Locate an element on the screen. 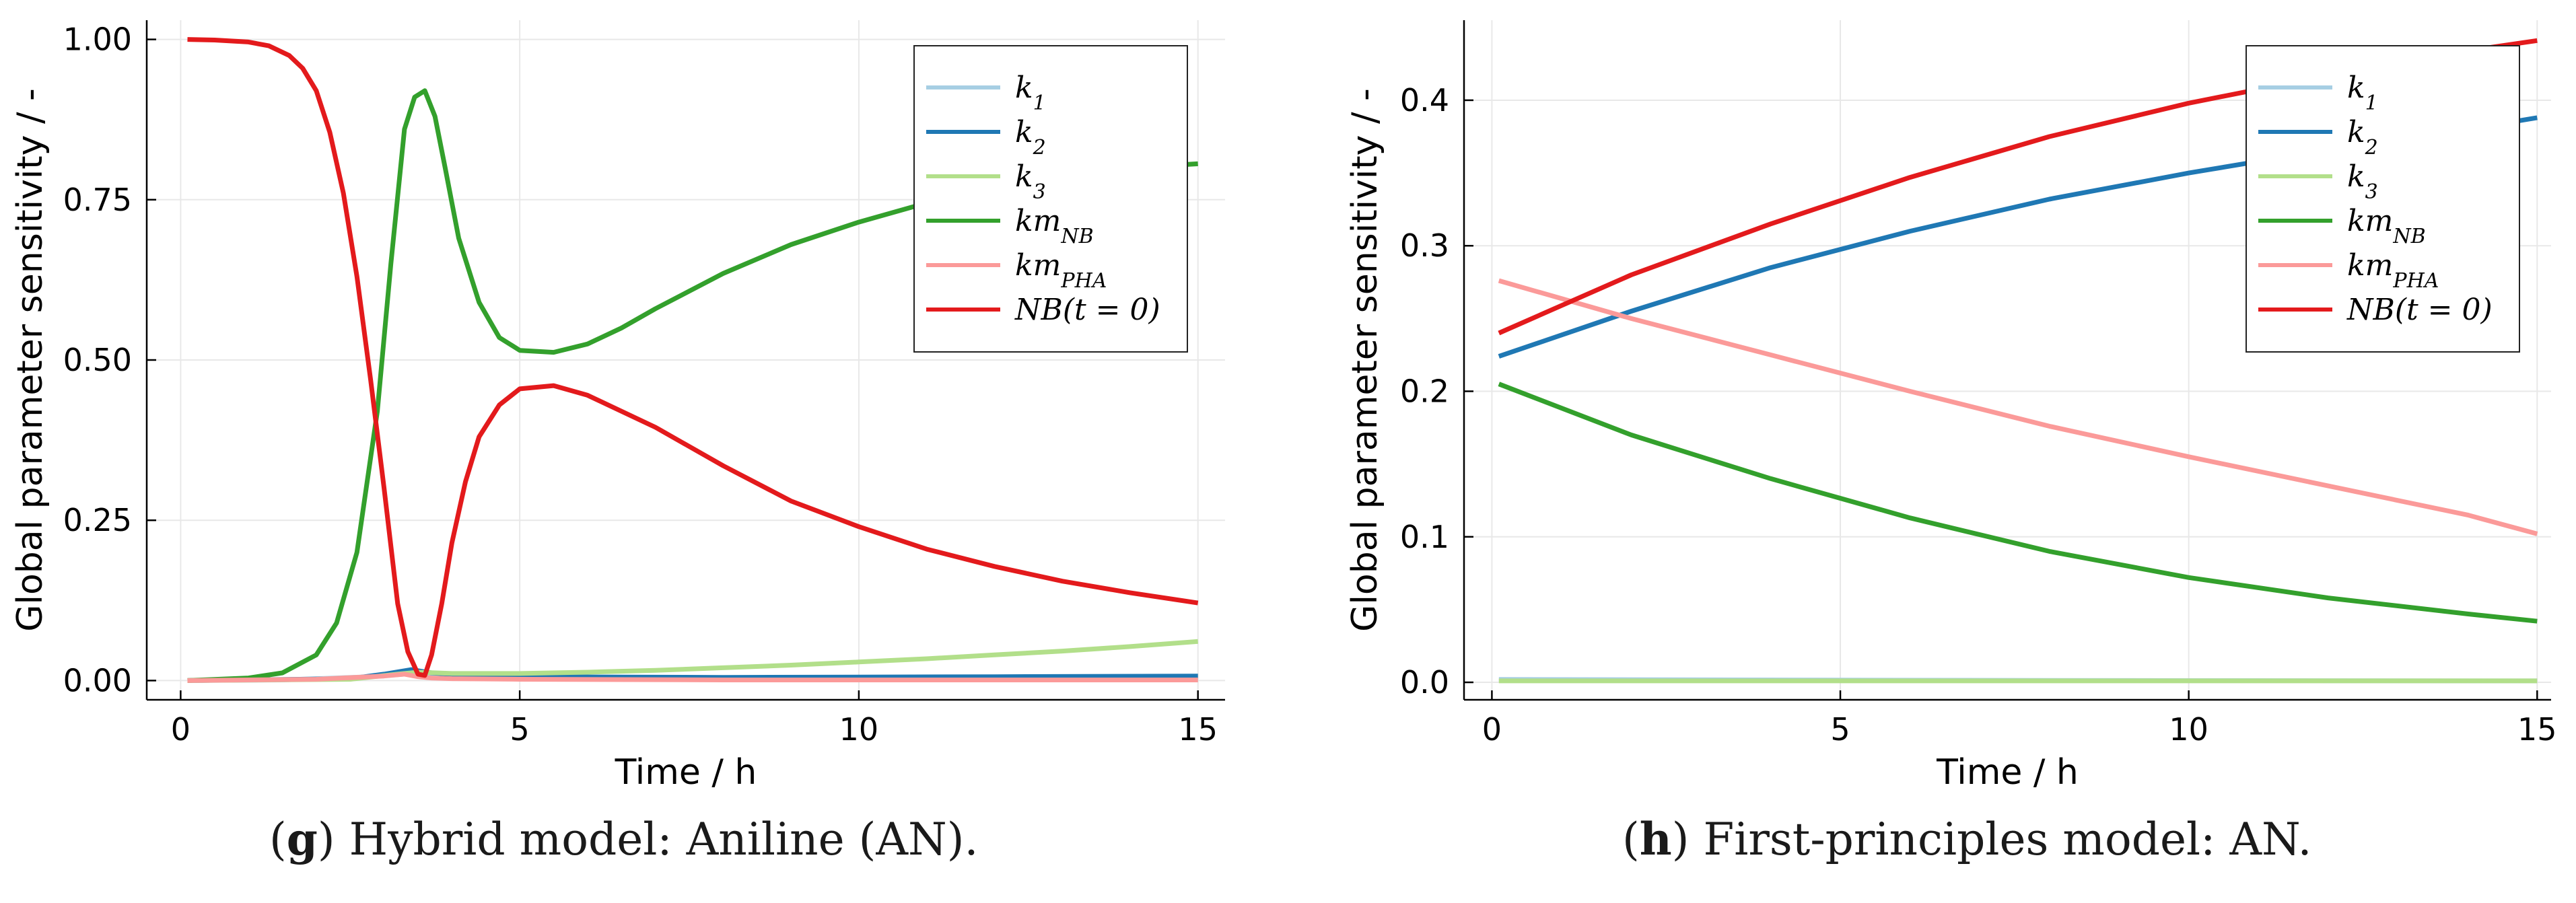 Image resolution: width=2576 pixels, height=903 pixels. y-tick-label: 0.1 is located at coordinates (1424, 537).